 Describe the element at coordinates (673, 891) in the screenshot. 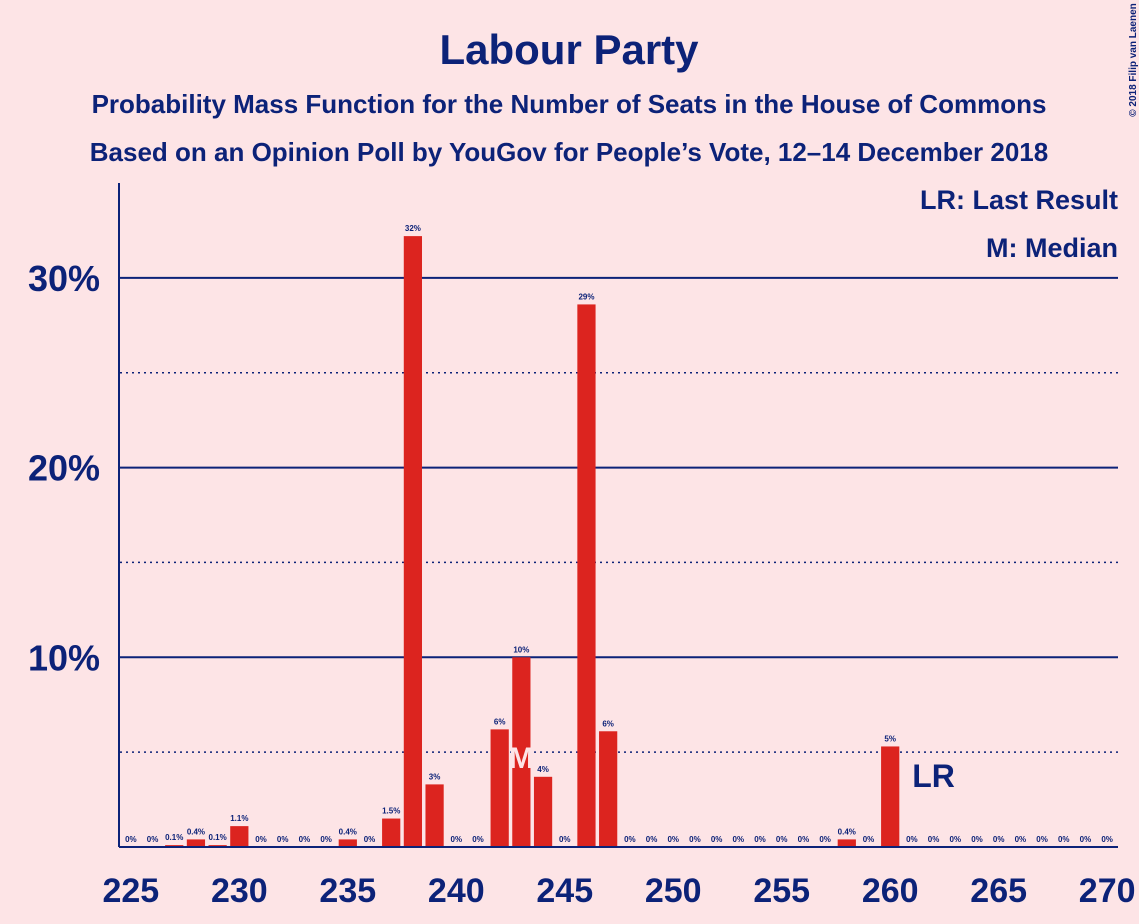

I see `x-tick-label: 250` at that location.